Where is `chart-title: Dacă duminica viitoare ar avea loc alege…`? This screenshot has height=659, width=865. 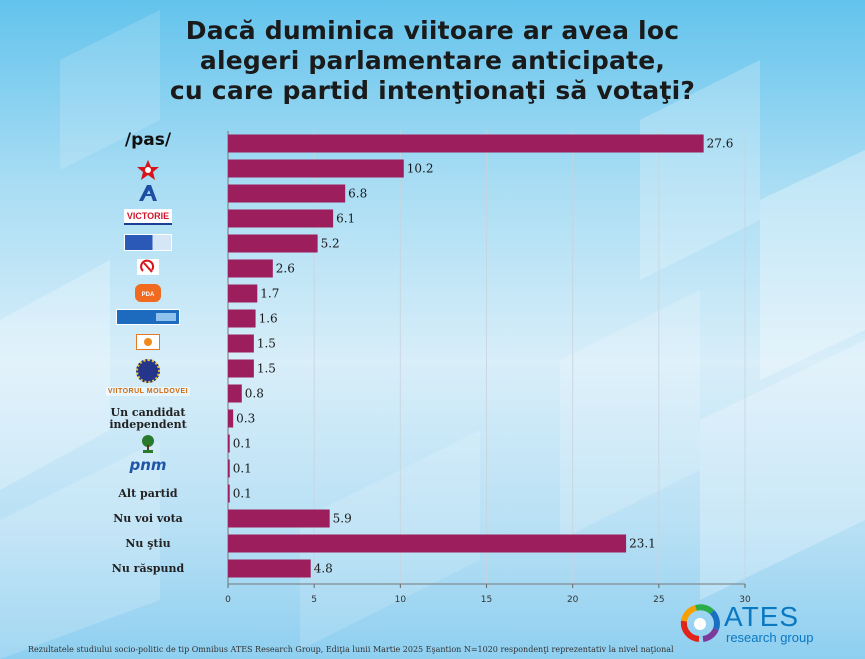 chart-title: Dacă duminica viitoare ar avea loc alege… is located at coordinates (432, 61).